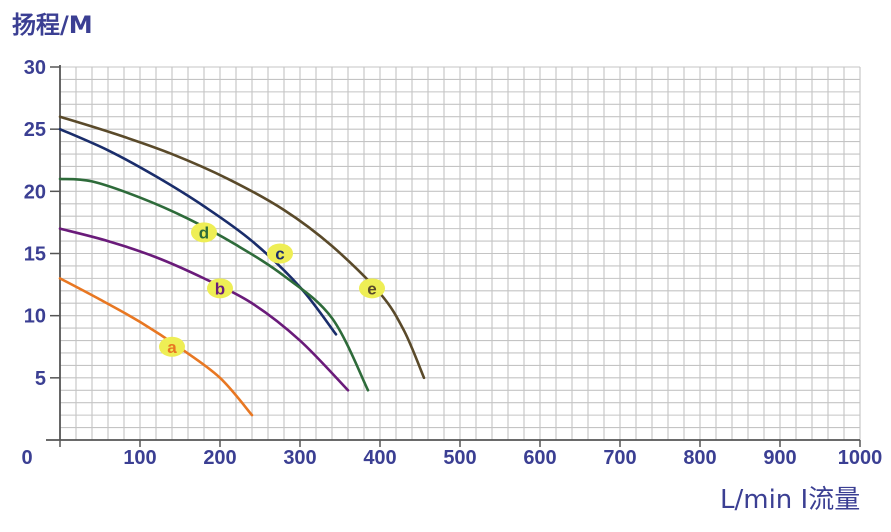 Image resolution: width=891 pixels, height=532 pixels. I want to click on series-label-e: e, so click(371, 288).